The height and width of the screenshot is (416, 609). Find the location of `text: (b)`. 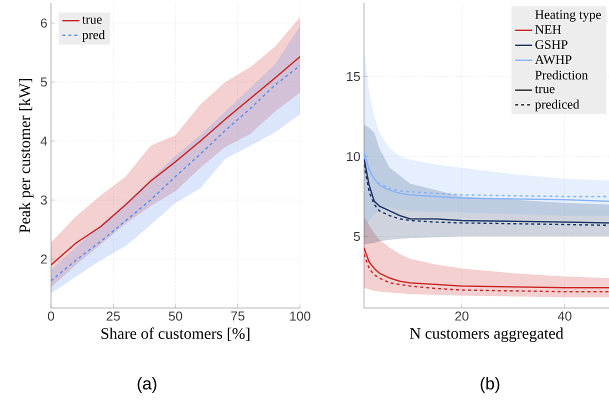

text: (b) is located at coordinates (490, 385).